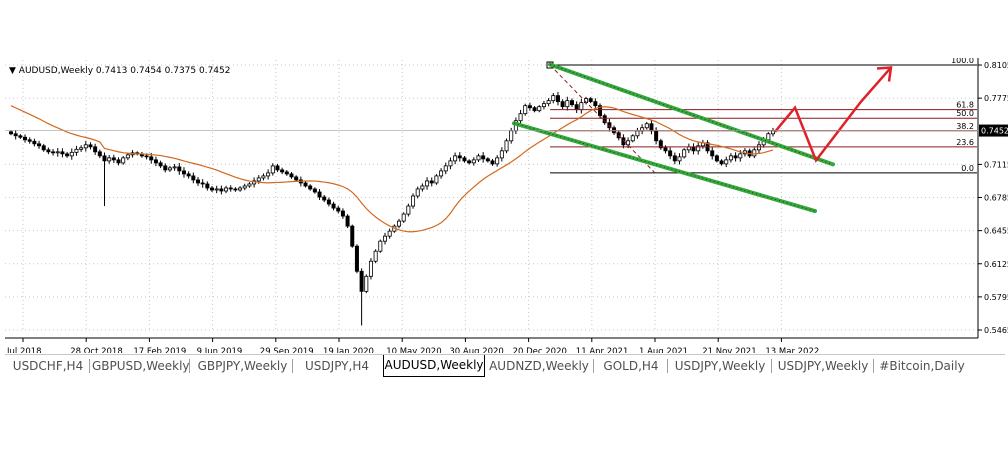 The image size is (1008, 460). I want to click on time-tick-label: Jul 2018, so click(24, 350).